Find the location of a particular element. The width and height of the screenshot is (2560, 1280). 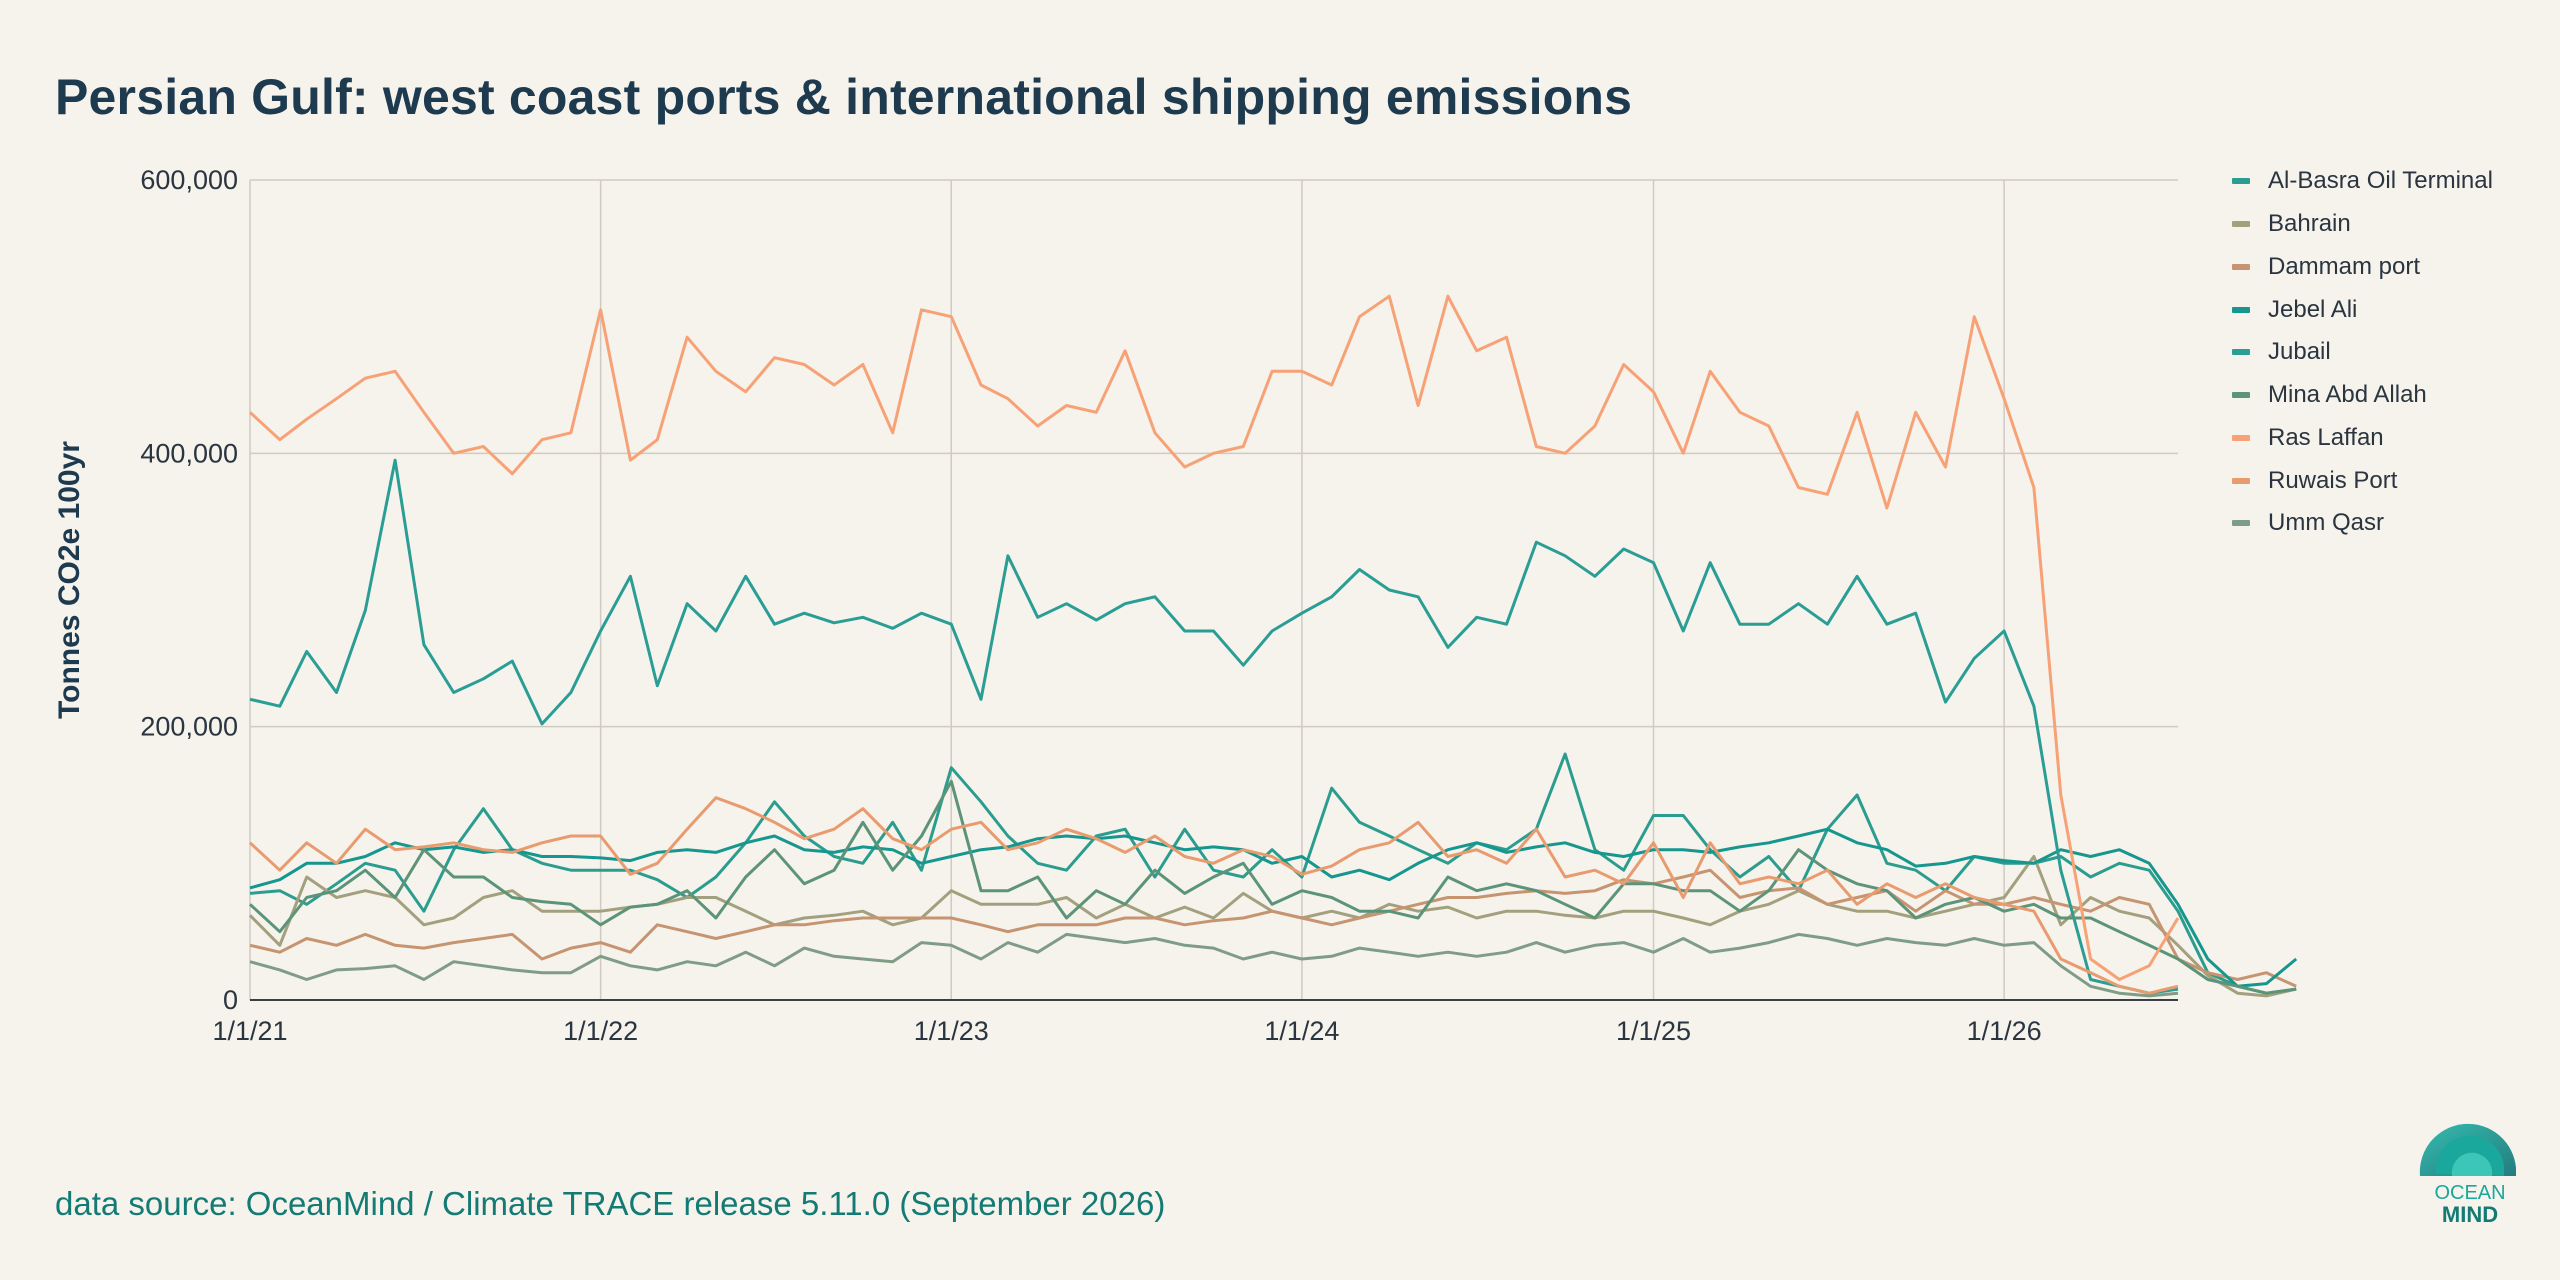

legend-item-mina-abd-allah: Mina Abd Allah is located at coordinates (2362, 395).